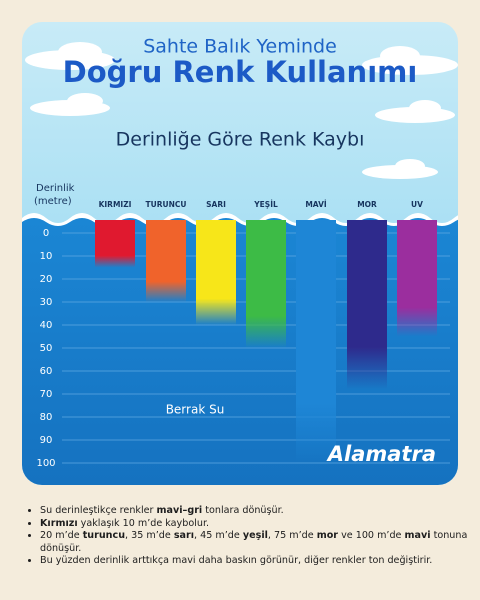  What do you see at coordinates (417, 535) in the screenshot?
I see `note-emphasis: mavi` at bounding box center [417, 535].